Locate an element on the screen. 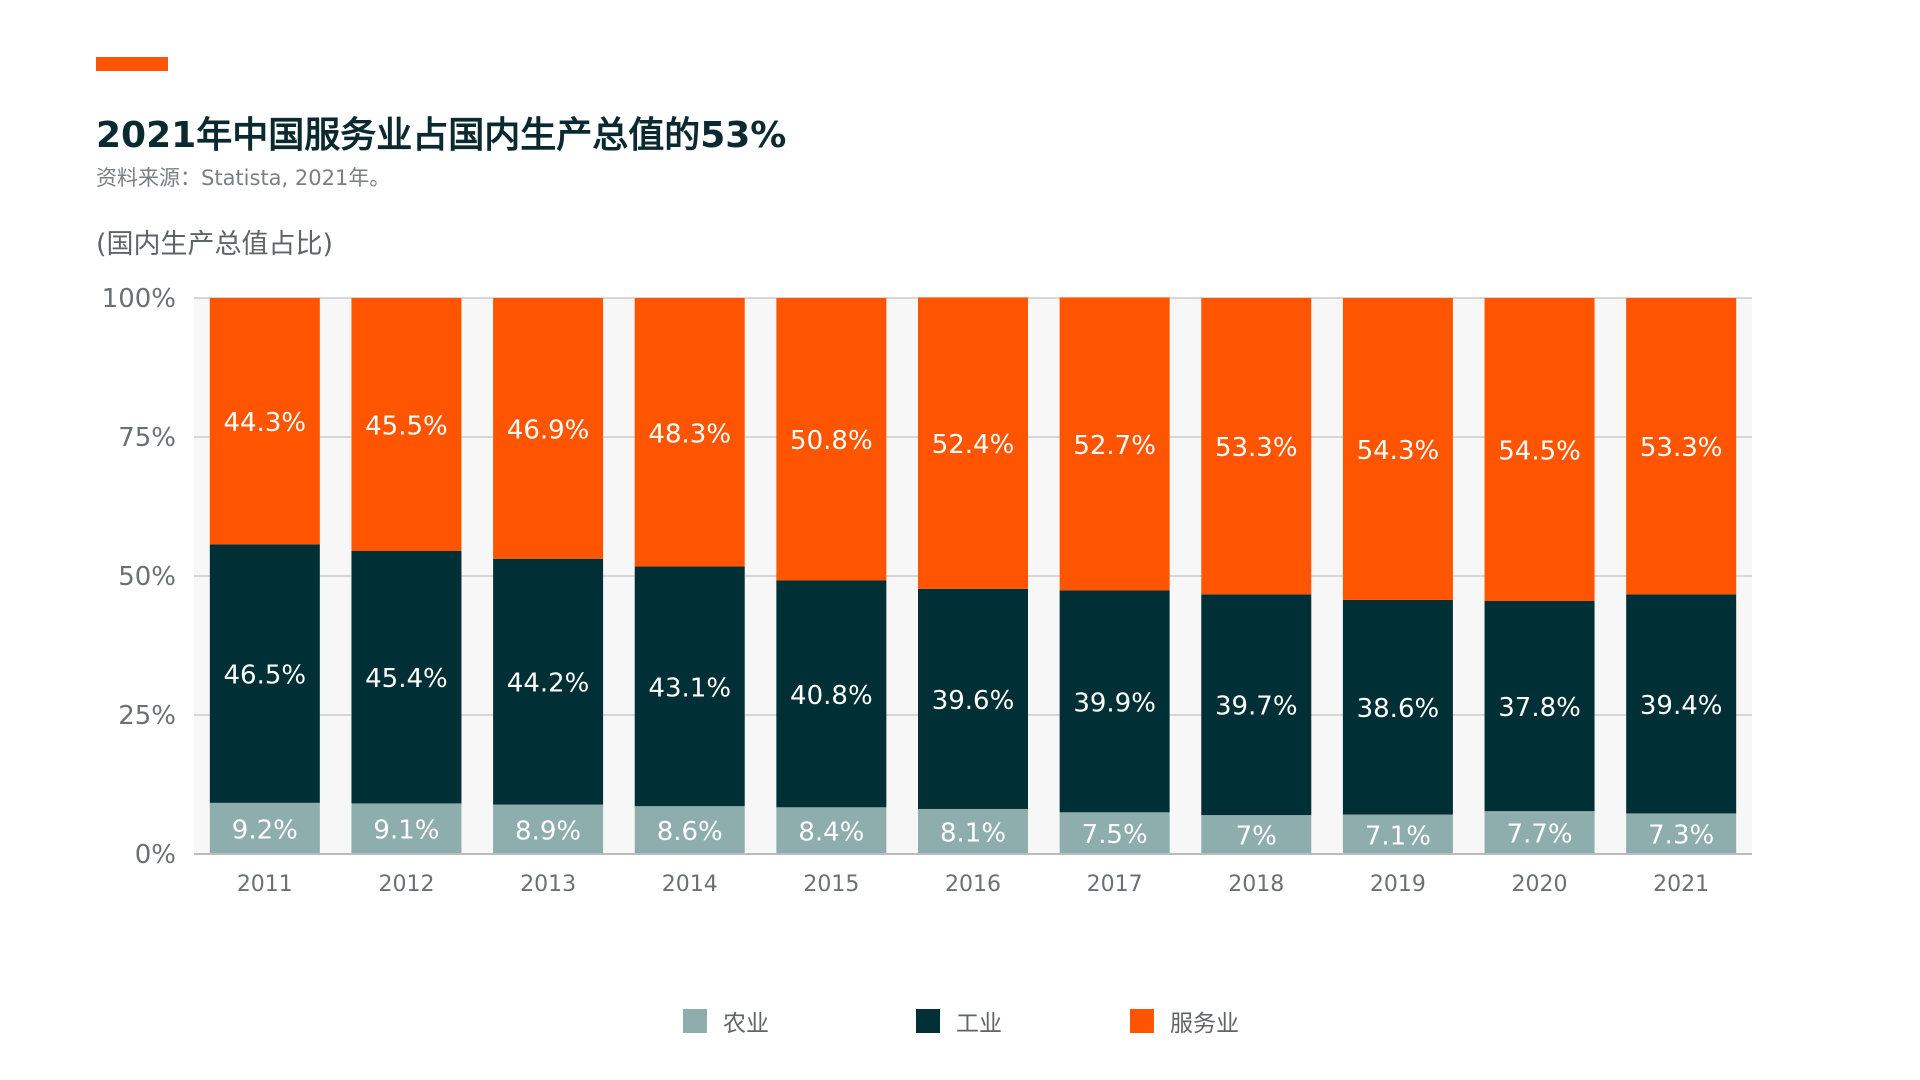  data-label-agriculture-2011: 9.2% is located at coordinates (265, 830).